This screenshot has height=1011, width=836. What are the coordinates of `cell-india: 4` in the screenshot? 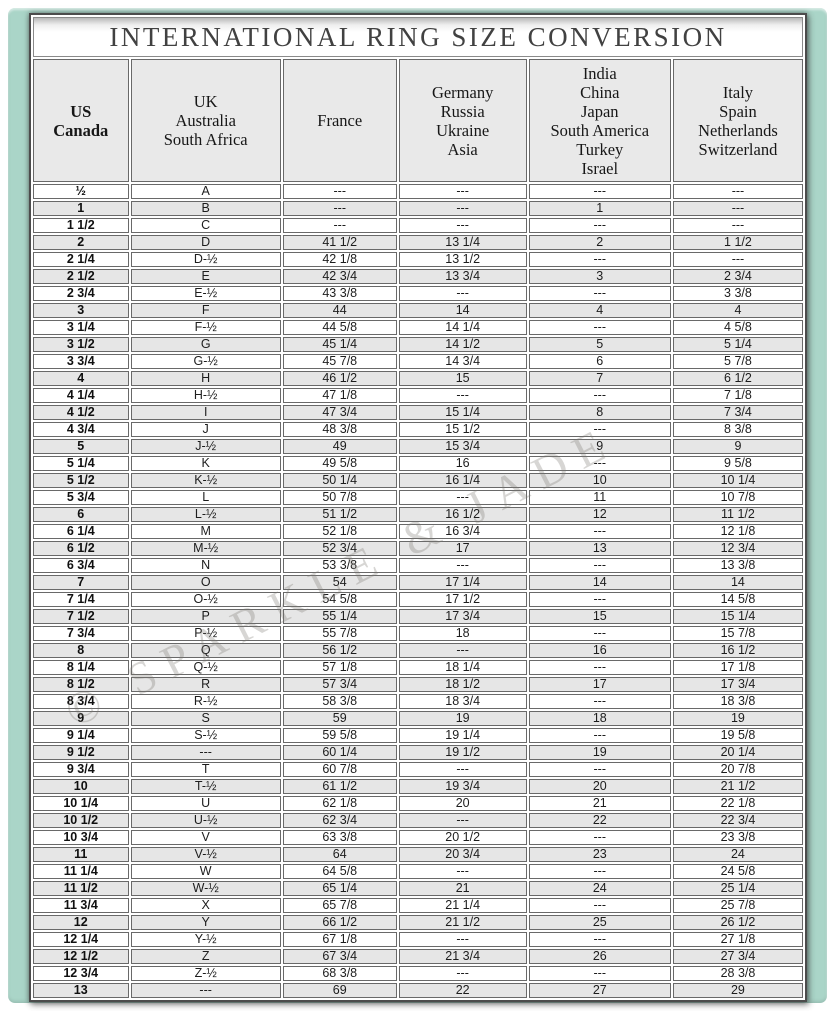 It's located at (599, 310).